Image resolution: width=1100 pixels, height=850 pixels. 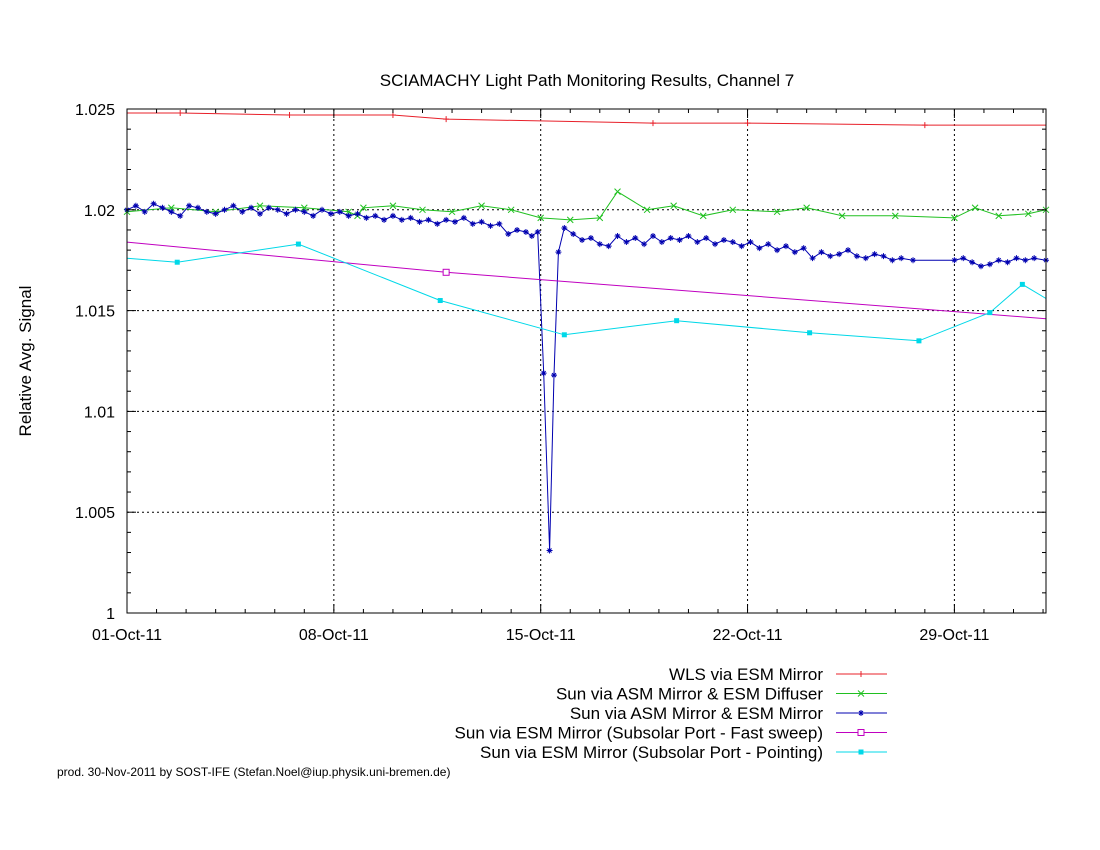 I want to click on legend-label: Sun via ASM Mirror & ESM Mirror, so click(x=696, y=713).